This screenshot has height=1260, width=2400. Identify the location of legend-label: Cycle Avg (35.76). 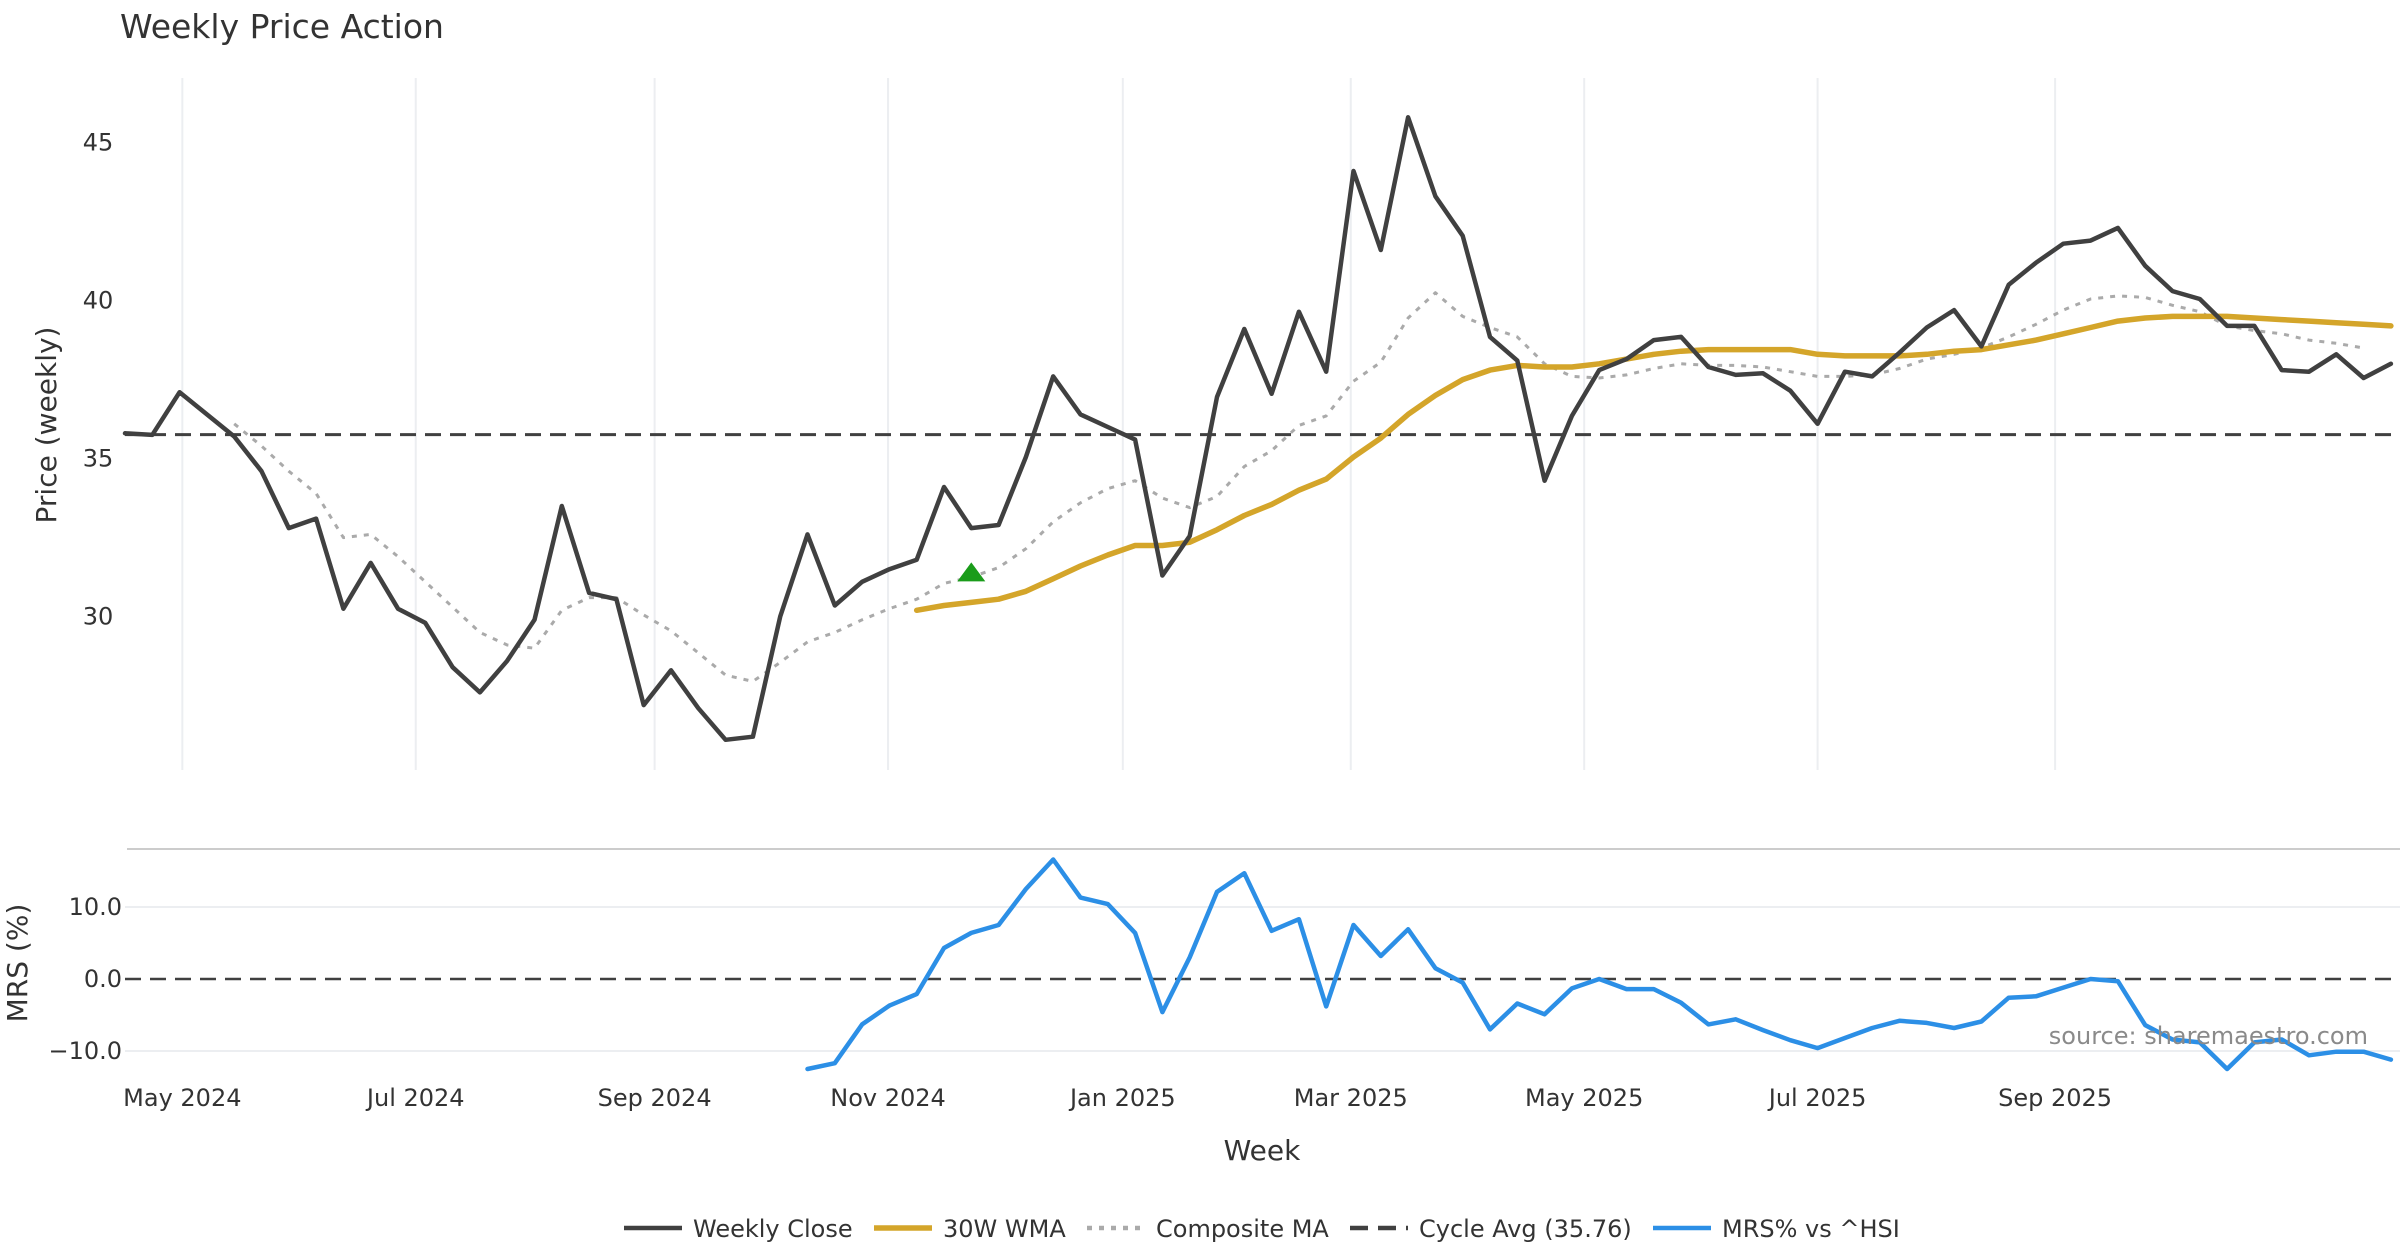
(1525, 1229).